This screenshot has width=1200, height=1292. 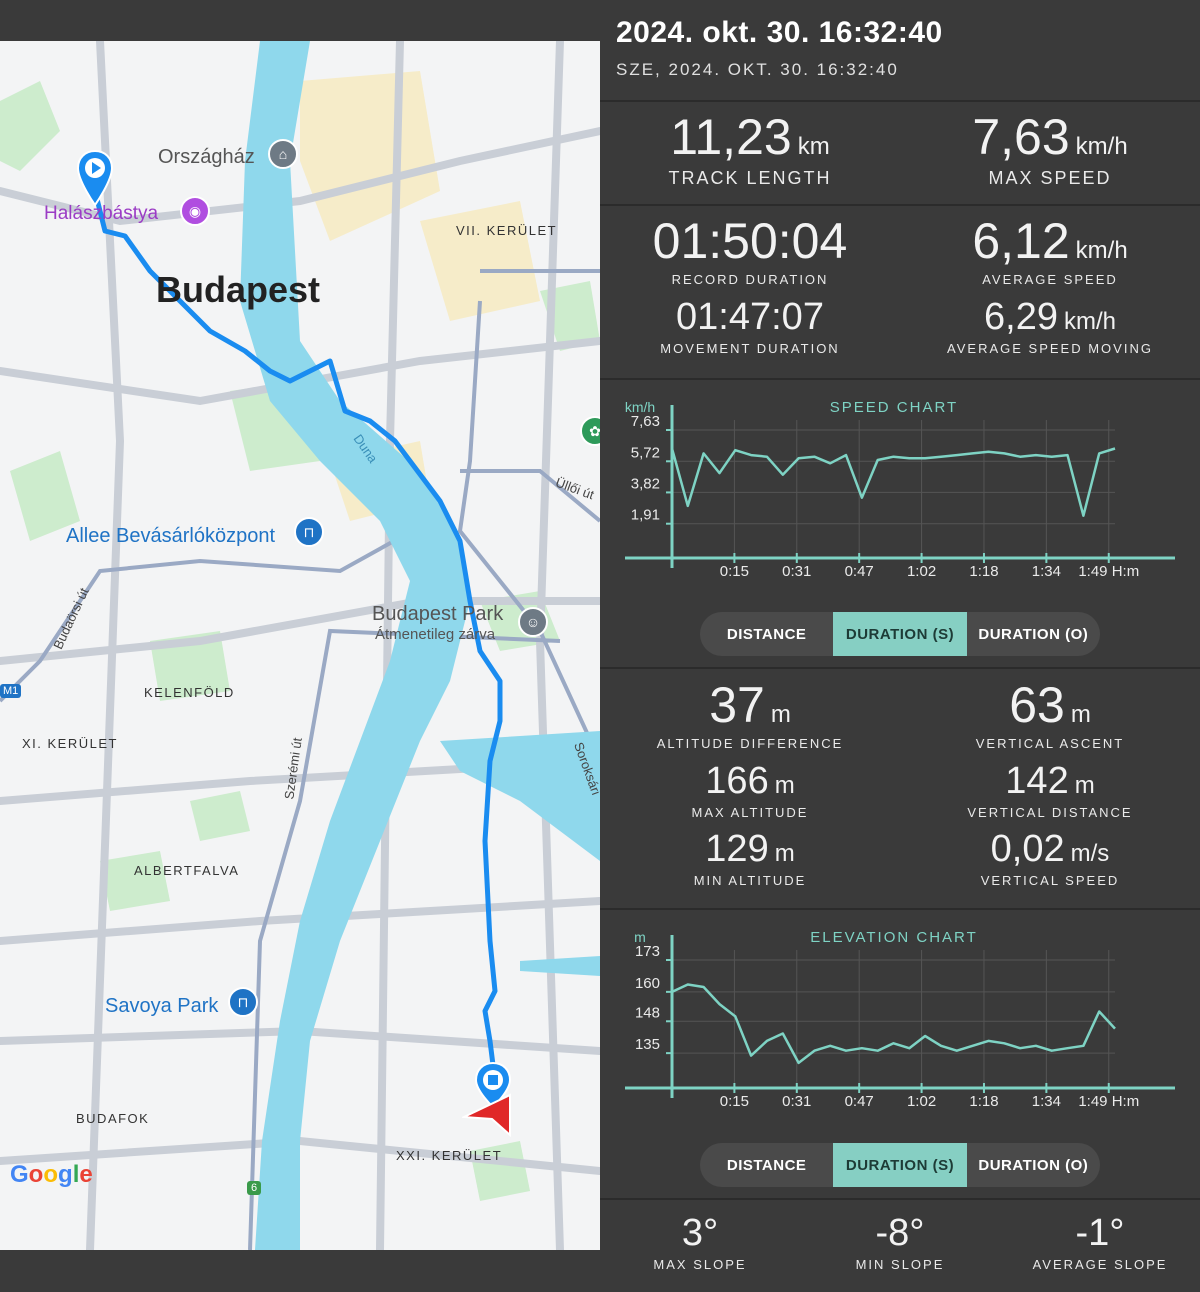 I want to click on y-tick-label: 5,72, so click(x=645, y=452).